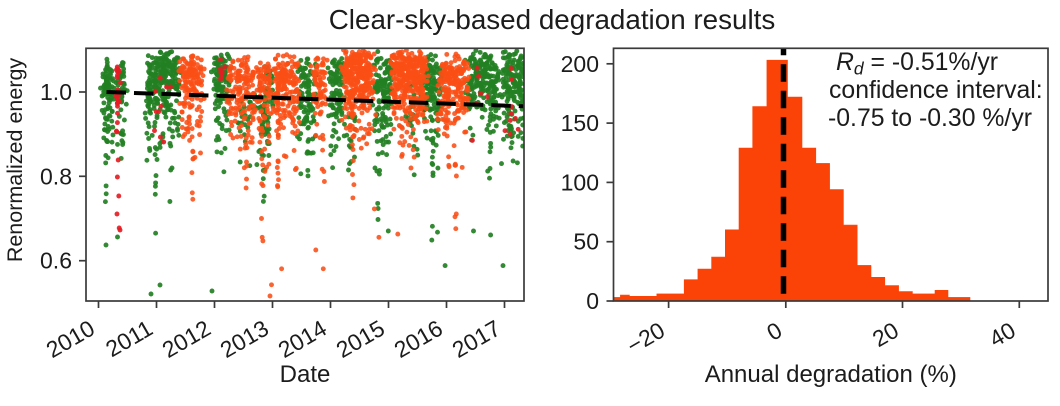  I want to click on svg-text: 0.6, so click(56, 261).